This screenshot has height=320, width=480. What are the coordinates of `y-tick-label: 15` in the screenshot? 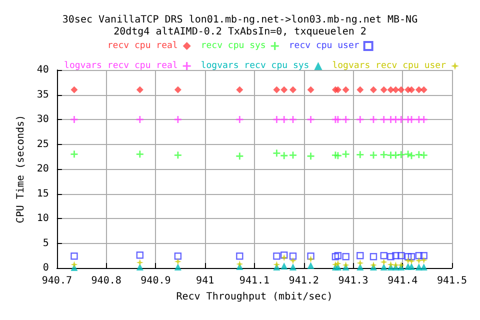 It's located at (42, 194).